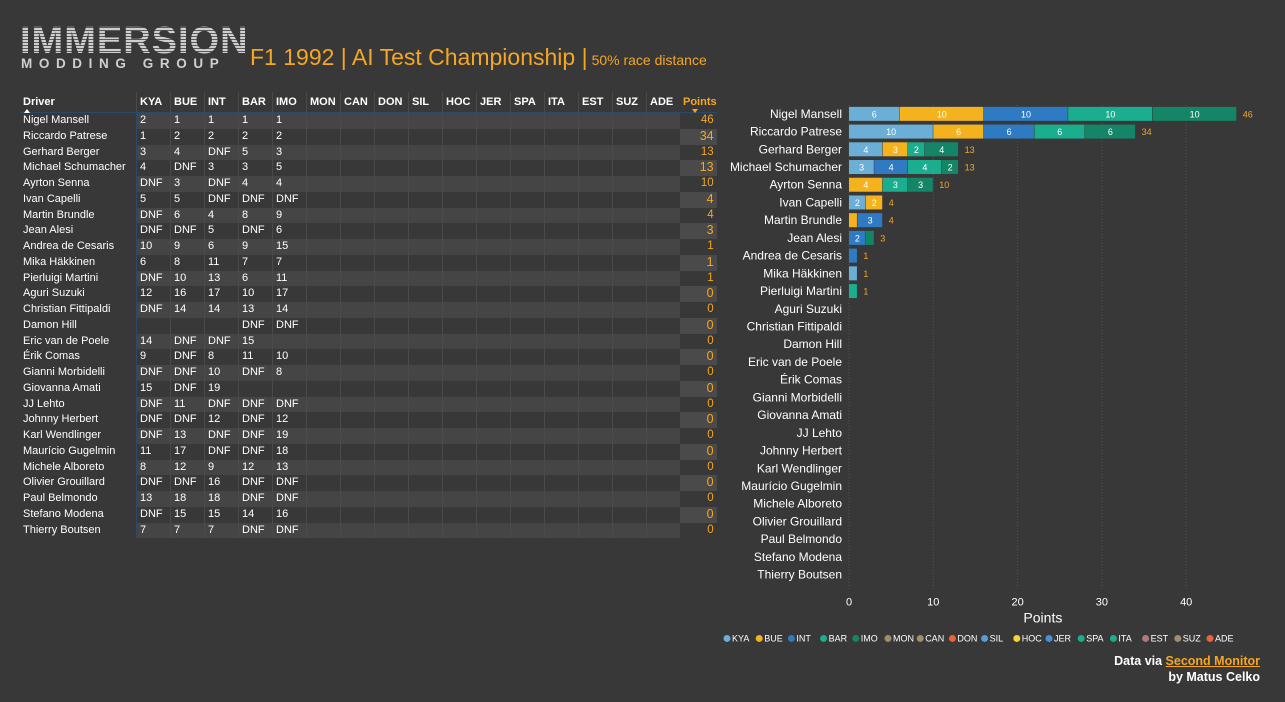 The height and width of the screenshot is (702, 1285). Describe the element at coordinates (134, 46) in the screenshot. I see `immersion-logo: IMMERSION MODDING GROUP` at that location.